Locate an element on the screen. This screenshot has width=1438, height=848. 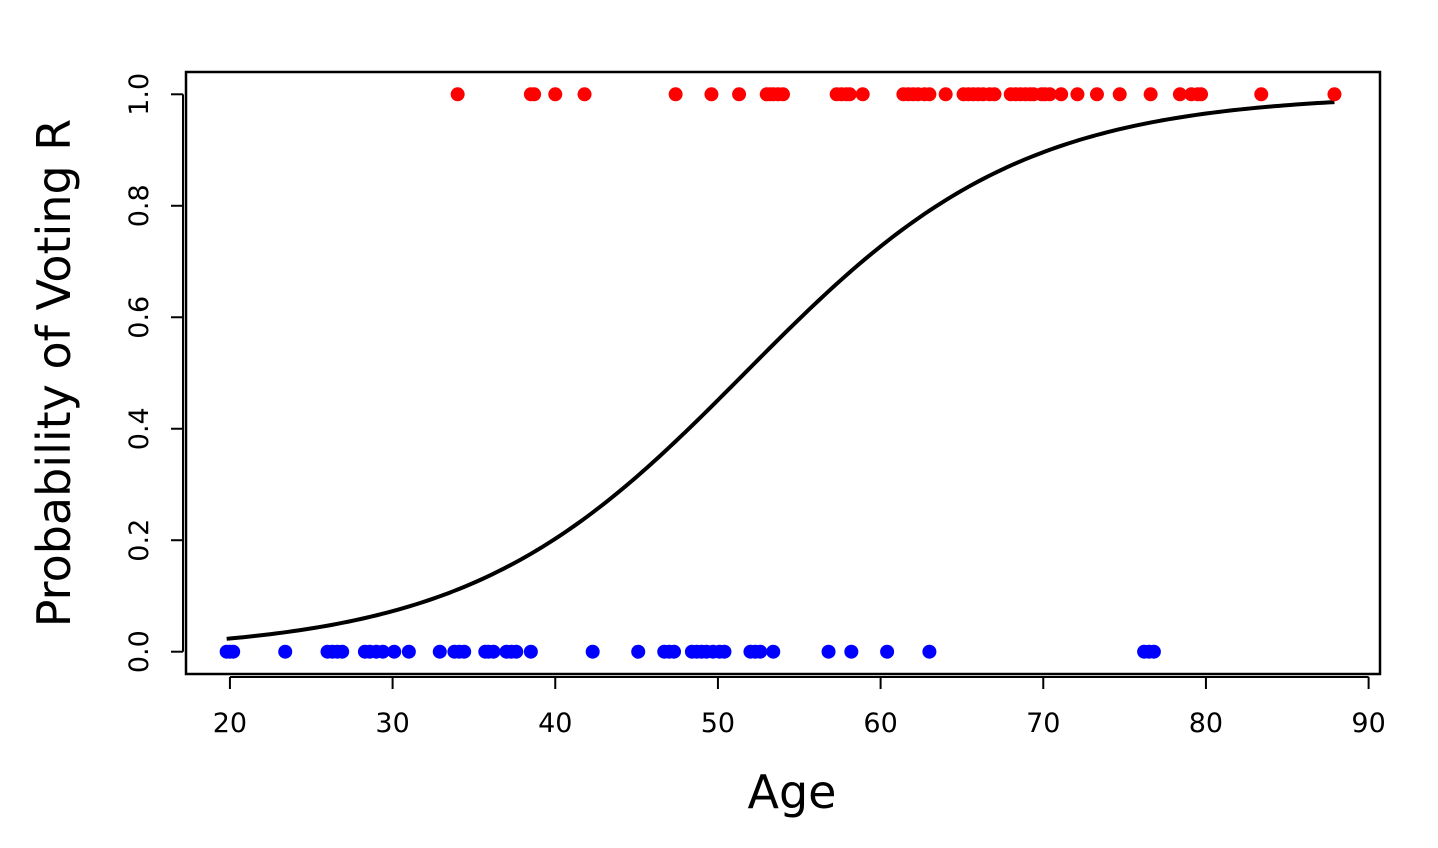
y-tick-label: 1.0 is located at coordinates (139, 94).